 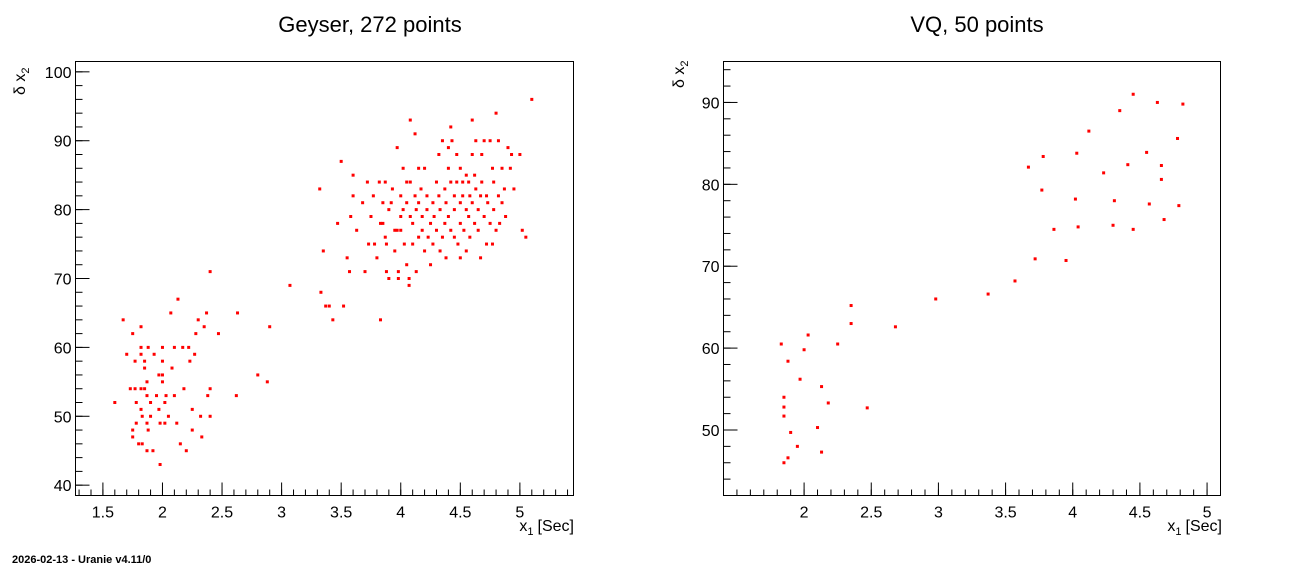 I want to click on x-tick-label: 1.5, so click(x=103, y=513).